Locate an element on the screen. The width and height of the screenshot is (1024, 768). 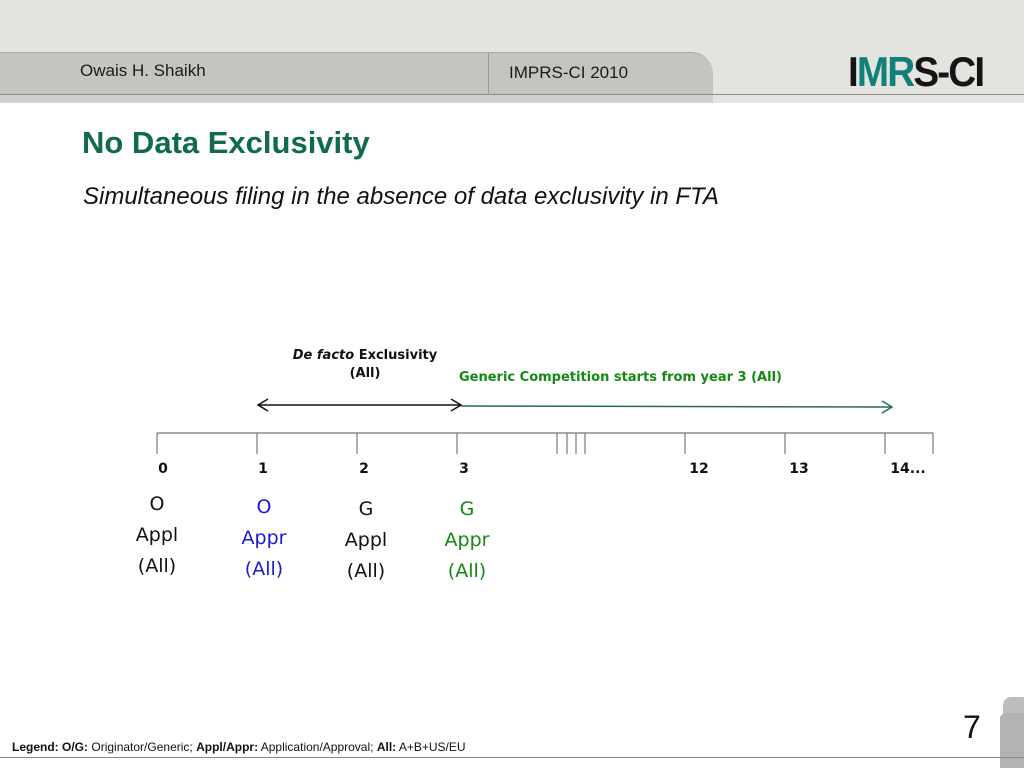
legend-key: All: is located at coordinates (386, 747).